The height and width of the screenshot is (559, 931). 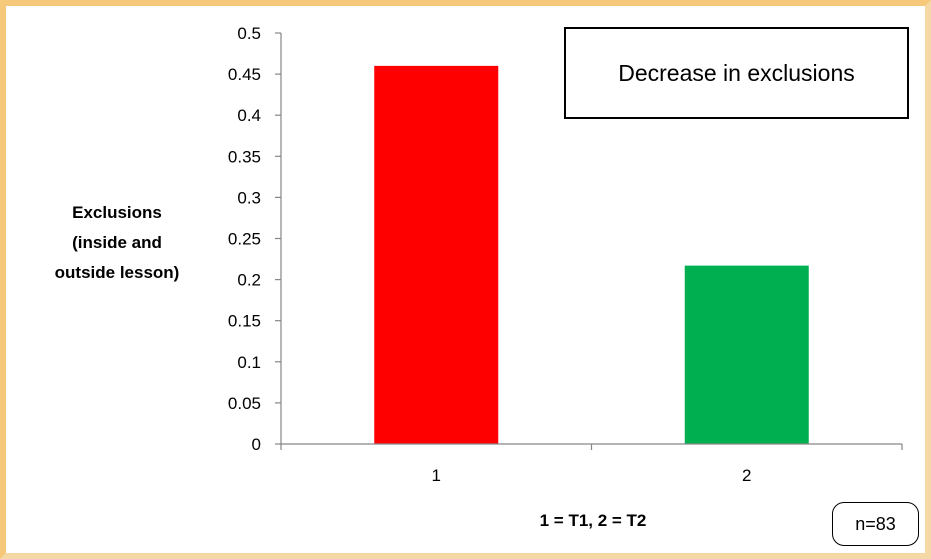 I want to click on y-axis-label: Exclusions (inside and outside lesson), so click(x=117, y=242).